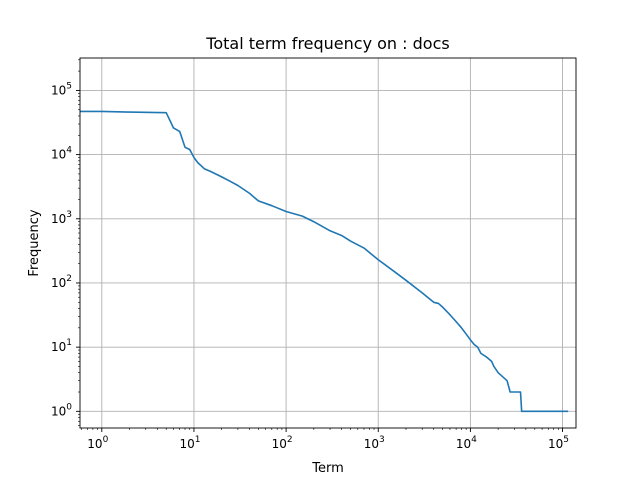 The image size is (640, 480). I want to click on chart-title: Total term frequency on : docs, so click(327, 43).